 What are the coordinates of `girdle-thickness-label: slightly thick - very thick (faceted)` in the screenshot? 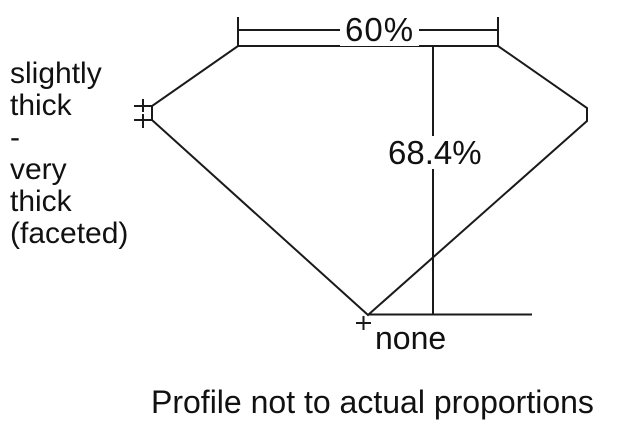 It's located at (69, 153).